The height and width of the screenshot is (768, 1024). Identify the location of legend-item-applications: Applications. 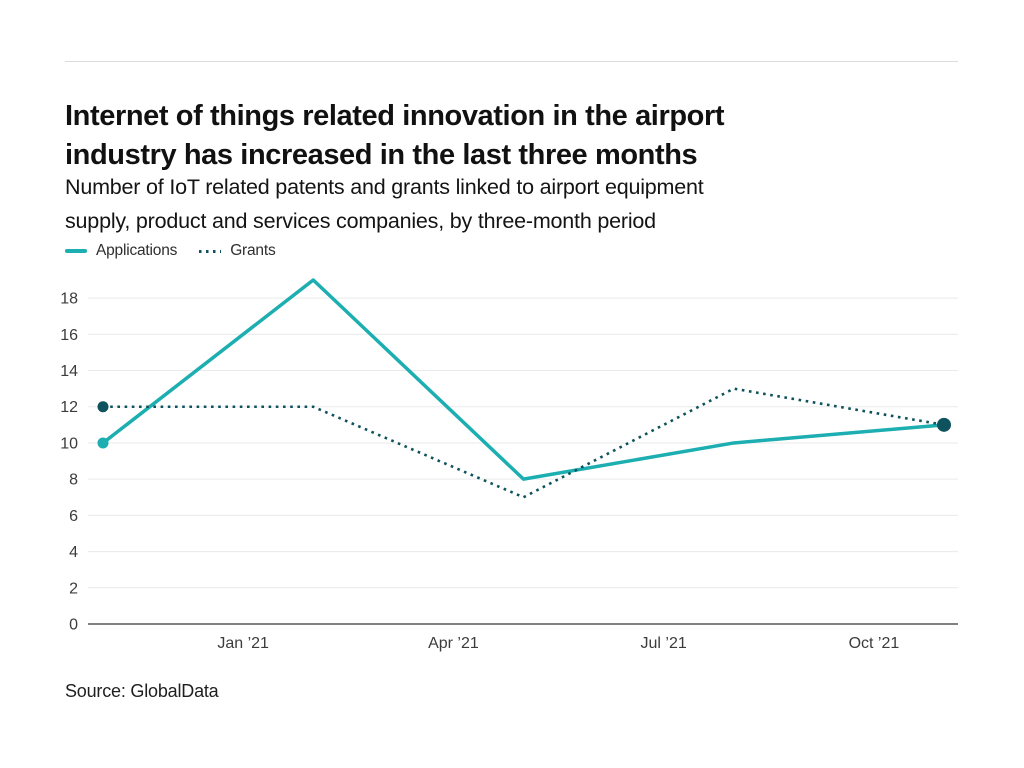
(121, 251).